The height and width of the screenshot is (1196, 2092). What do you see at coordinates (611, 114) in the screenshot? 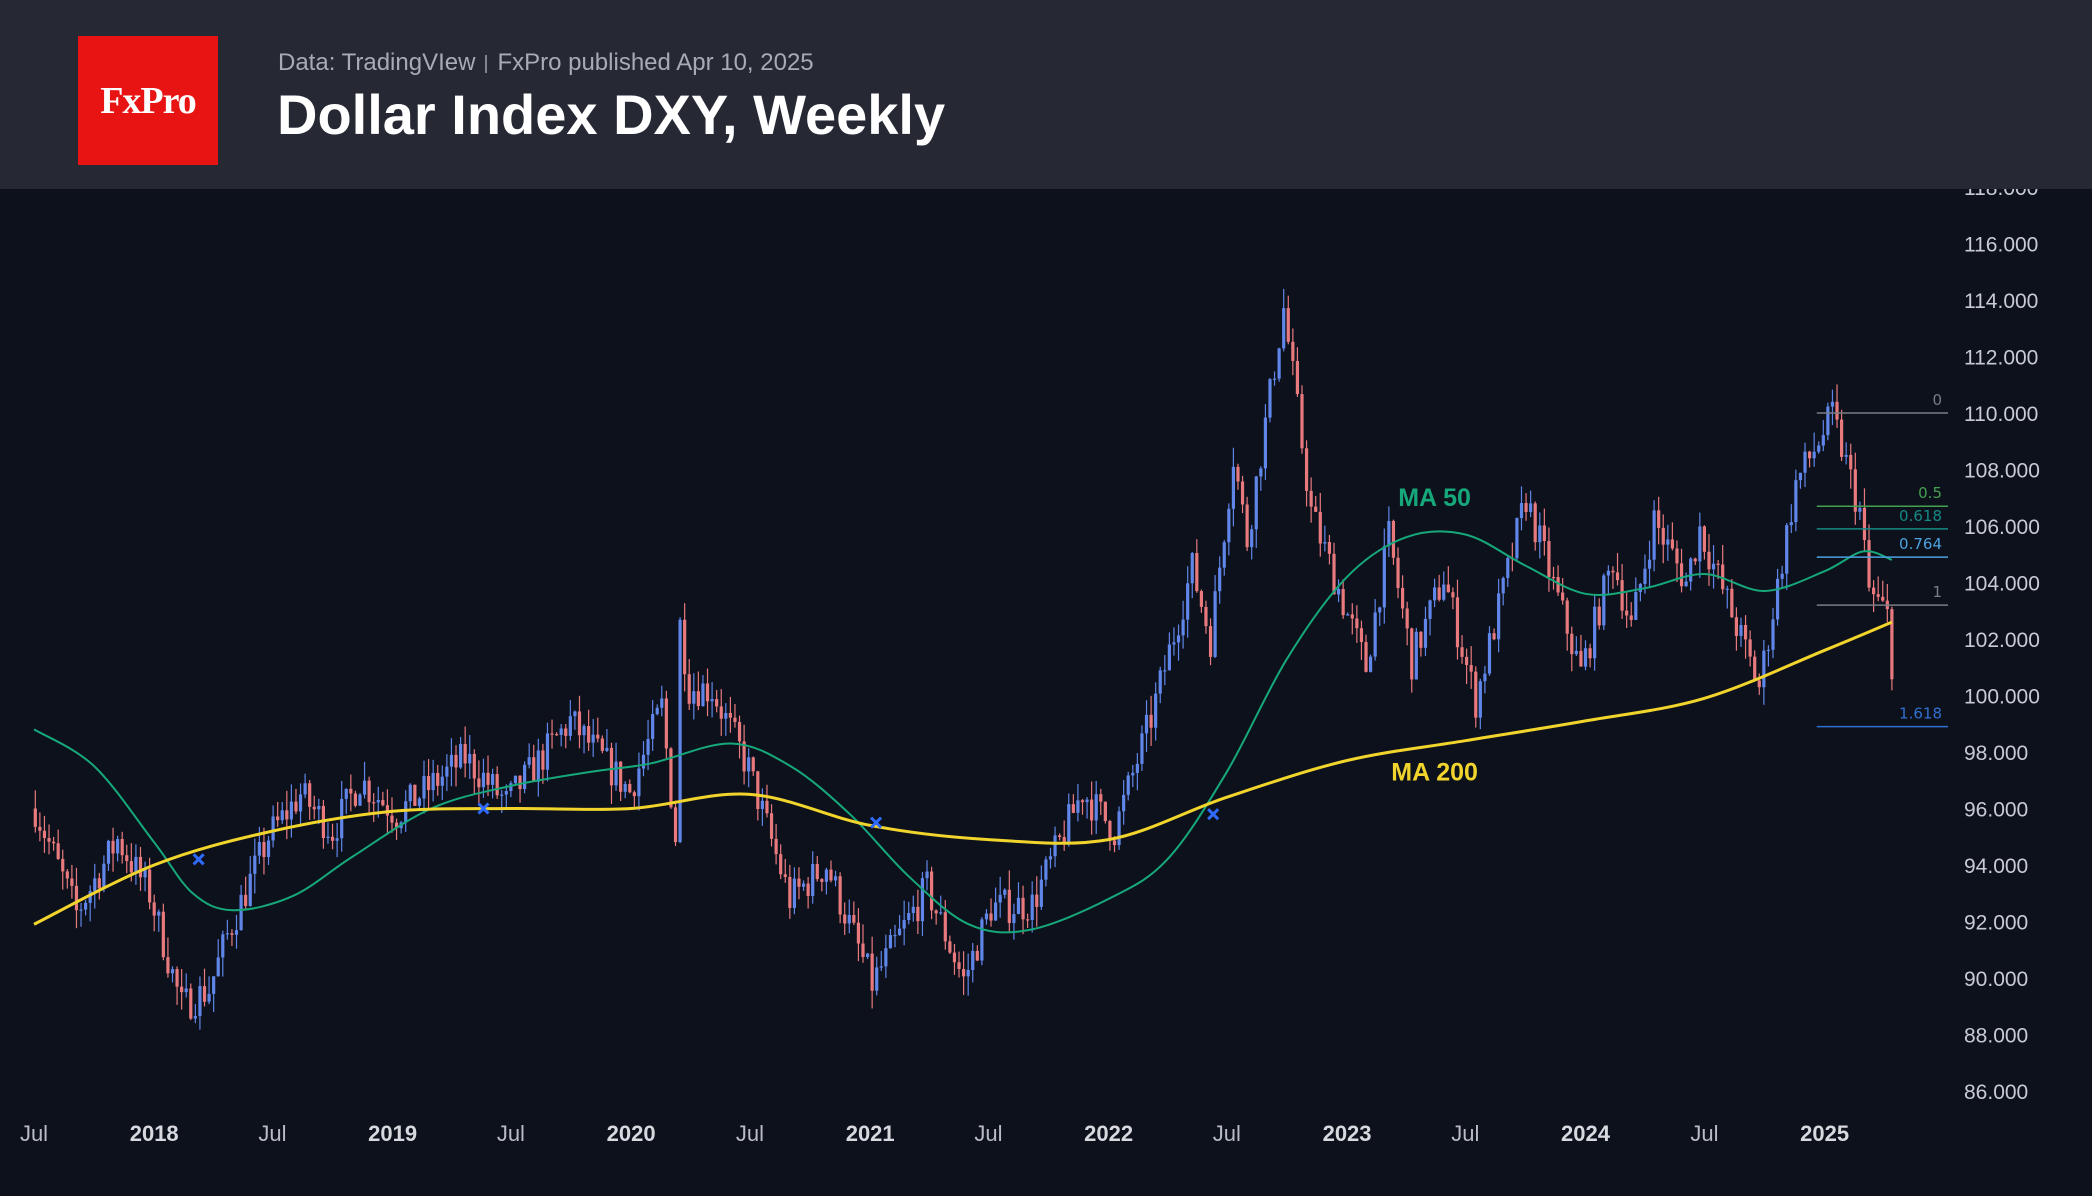
I see `chart-title: Dollar Index DXY, Weekly` at bounding box center [611, 114].